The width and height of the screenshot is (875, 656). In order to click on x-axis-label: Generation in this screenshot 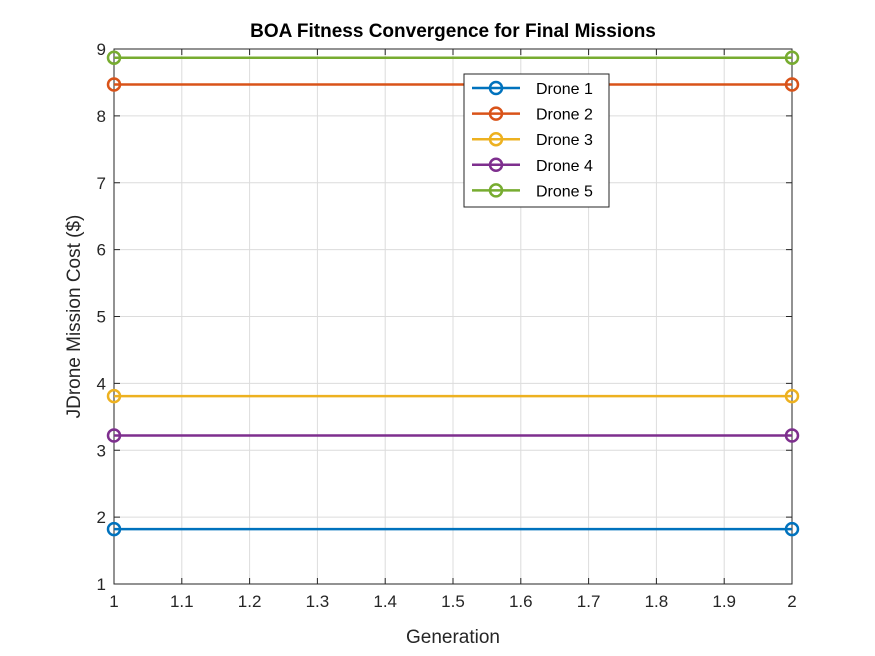, I will do `click(453, 637)`.